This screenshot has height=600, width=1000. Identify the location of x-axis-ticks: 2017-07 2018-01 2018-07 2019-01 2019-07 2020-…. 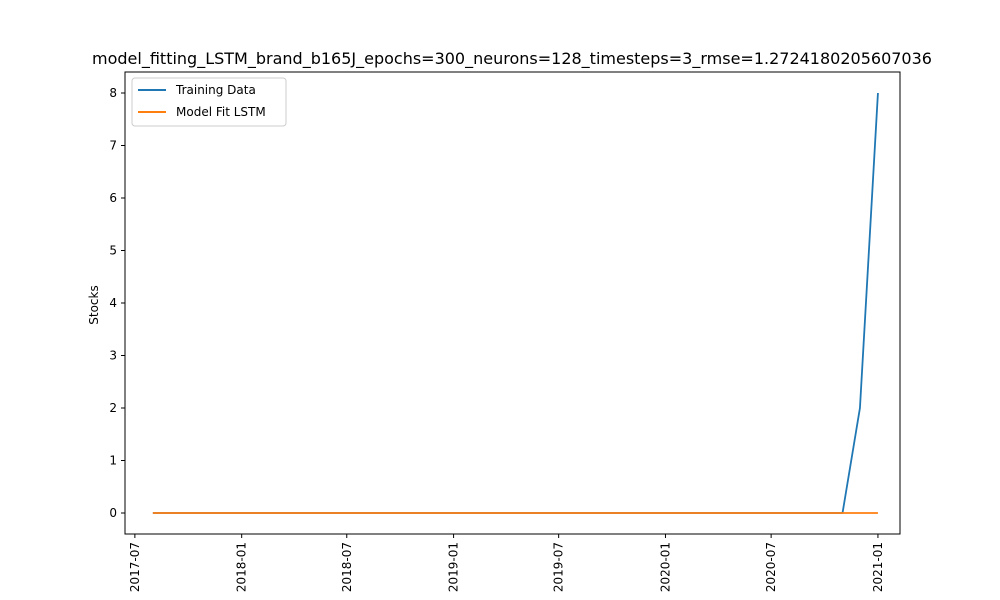
(506, 563).